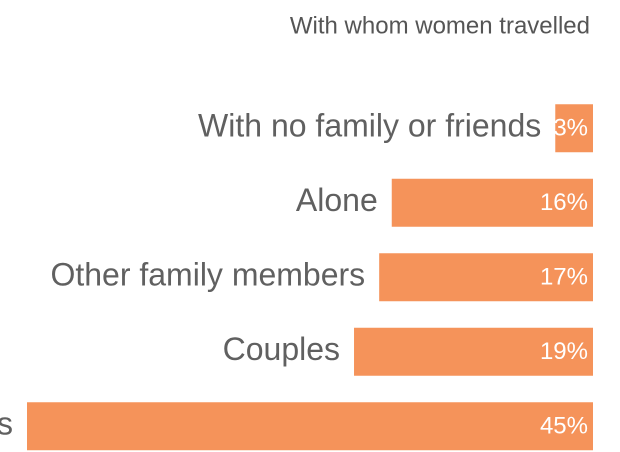  What do you see at coordinates (564, 202) in the screenshot?
I see `value-label: 16%` at bounding box center [564, 202].